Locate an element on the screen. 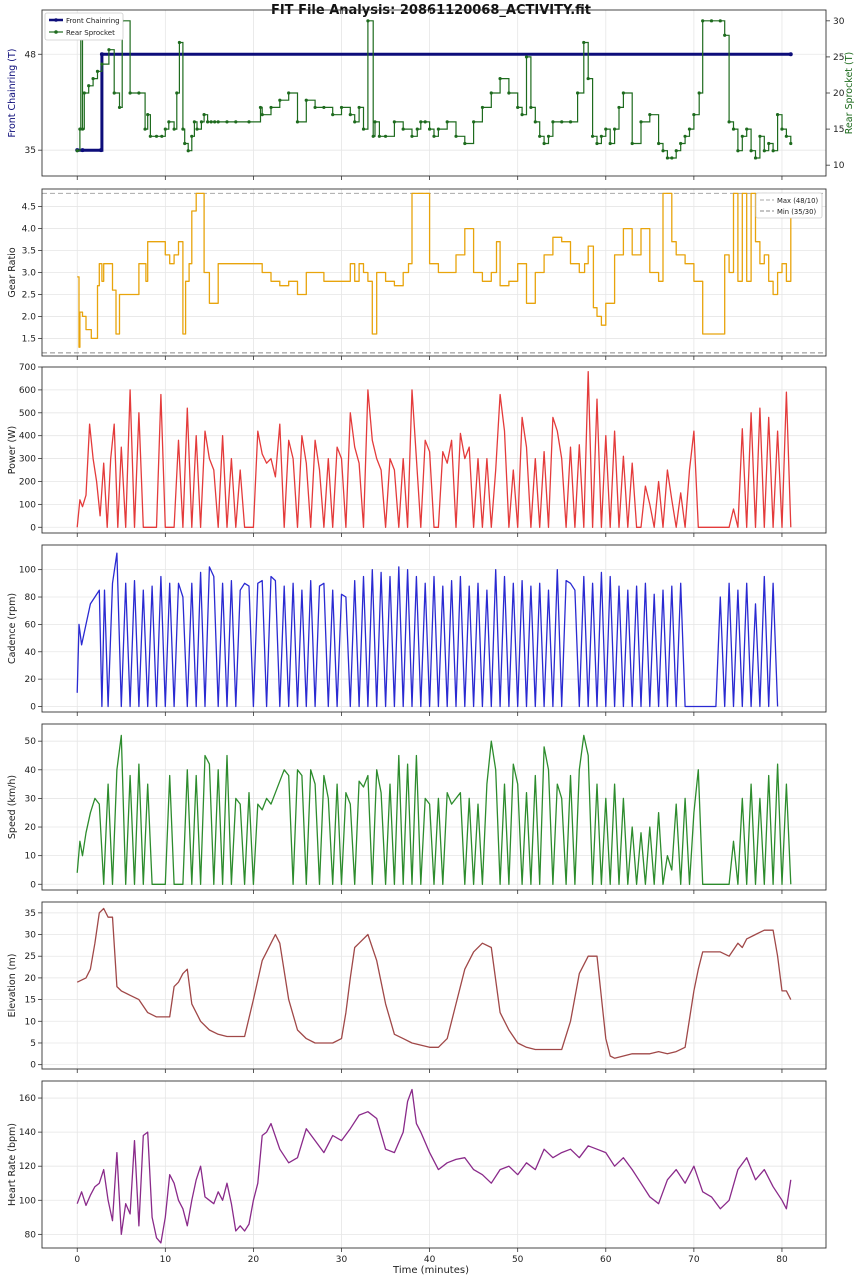 The image size is (862, 1280). y-axis-label: Speed (km/h) is located at coordinates (12, 807).